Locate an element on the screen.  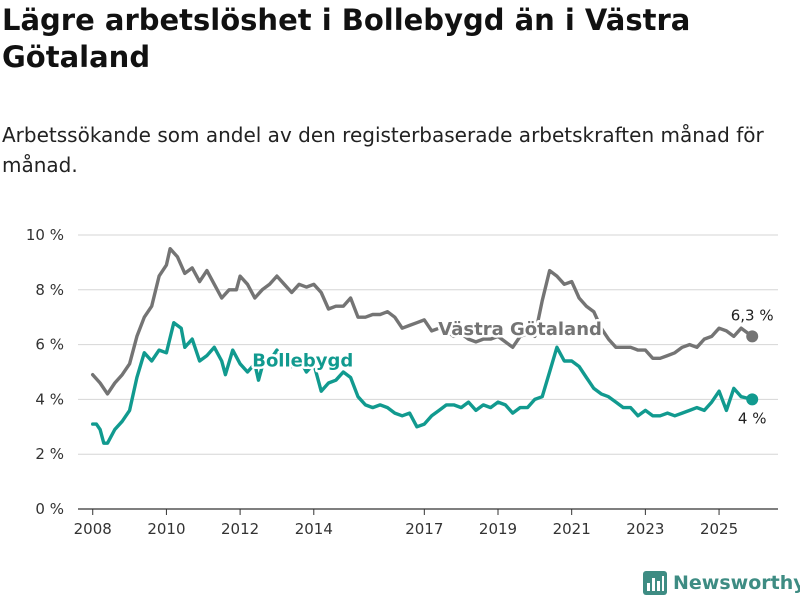
series-labels: Västra Götaland 6,3 % Bollebygd 4 % is located at coordinates (513, 366).